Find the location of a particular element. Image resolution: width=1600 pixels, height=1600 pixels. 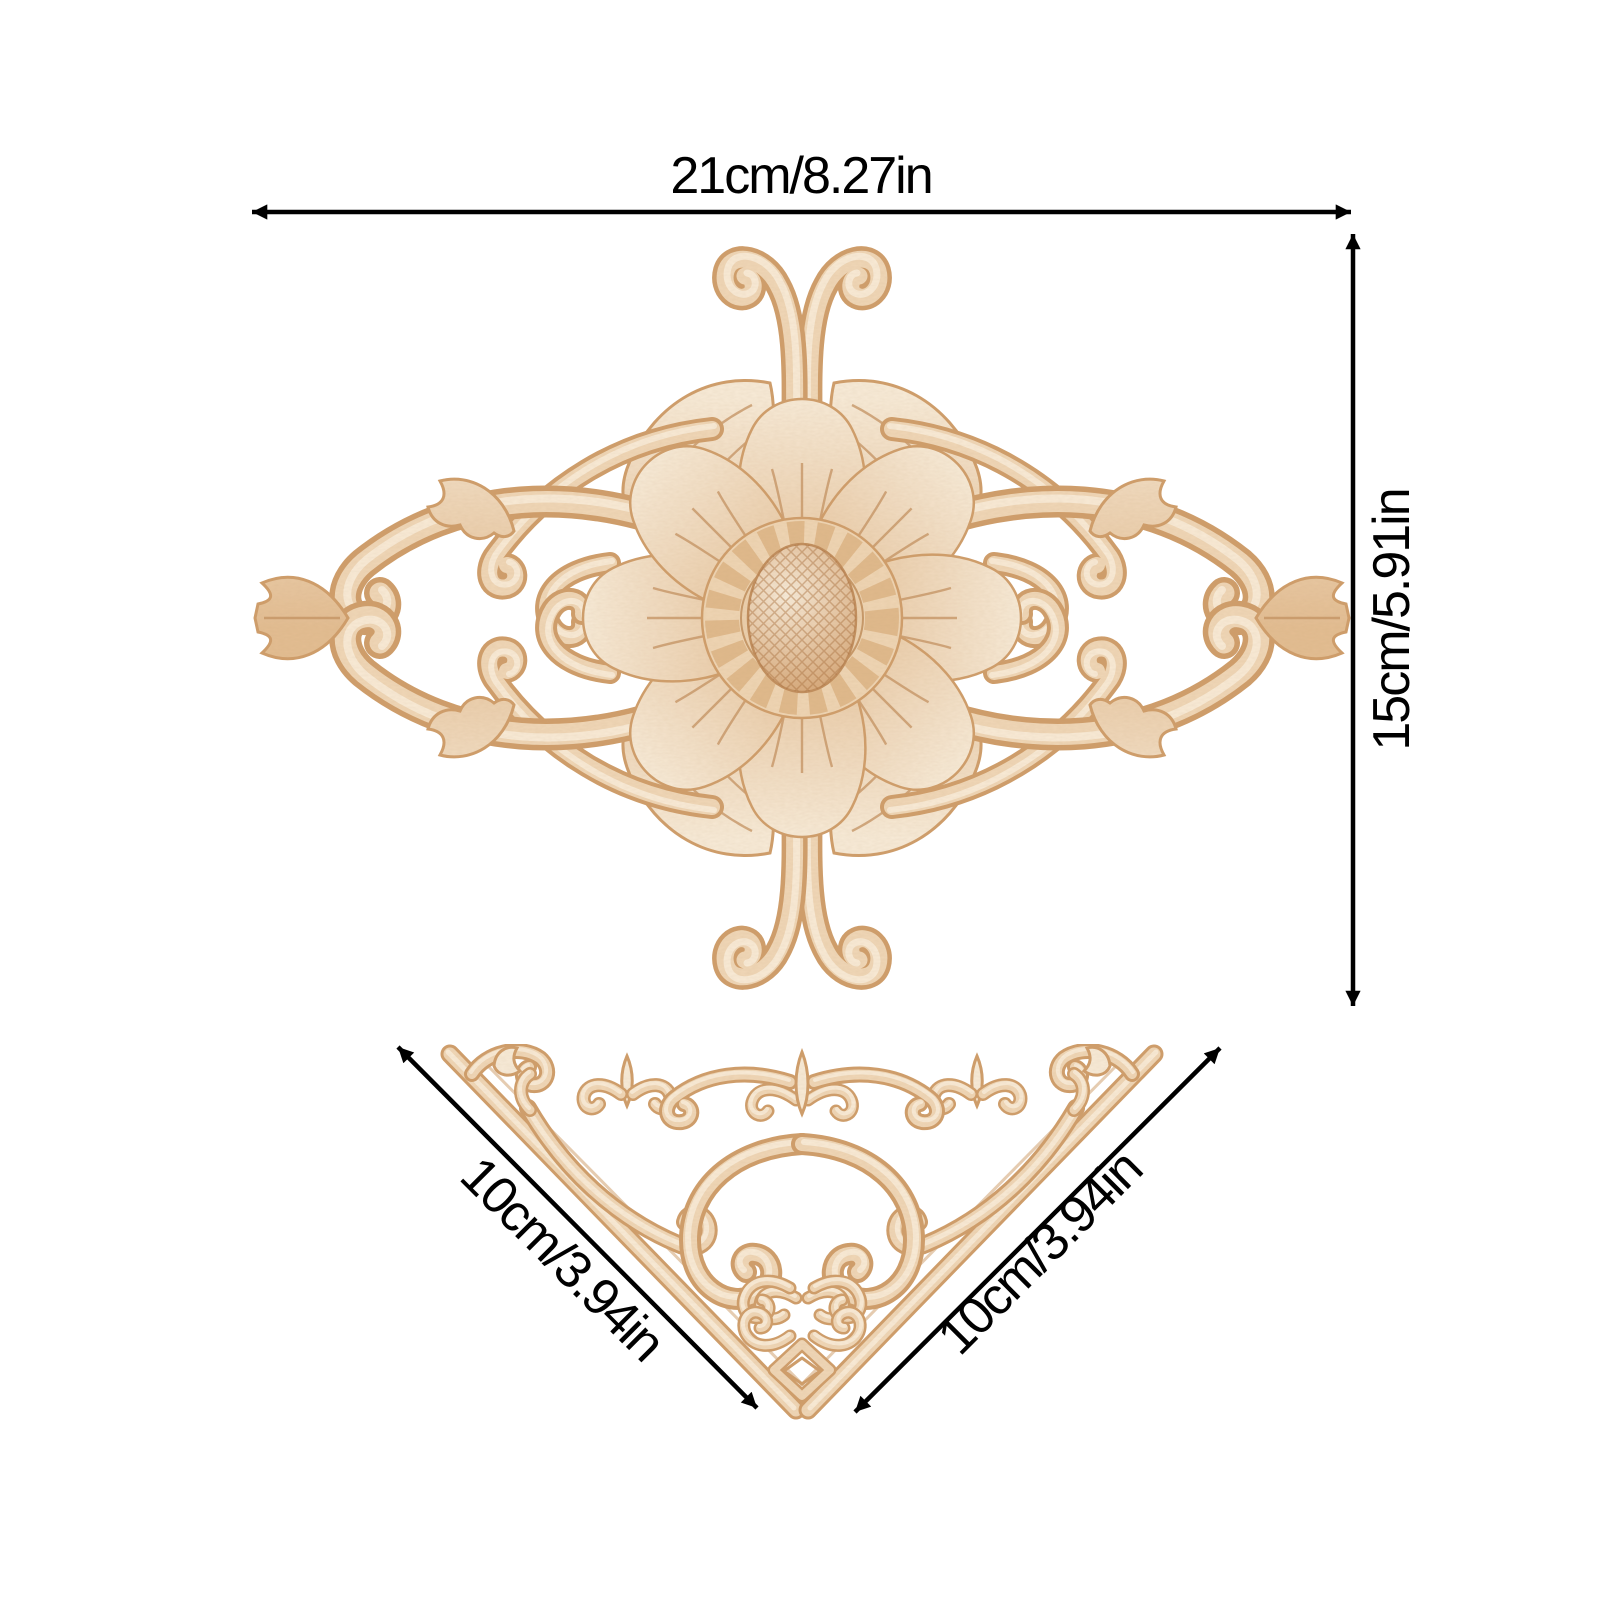

corner-applique-carving is located at coordinates (802, 1228).